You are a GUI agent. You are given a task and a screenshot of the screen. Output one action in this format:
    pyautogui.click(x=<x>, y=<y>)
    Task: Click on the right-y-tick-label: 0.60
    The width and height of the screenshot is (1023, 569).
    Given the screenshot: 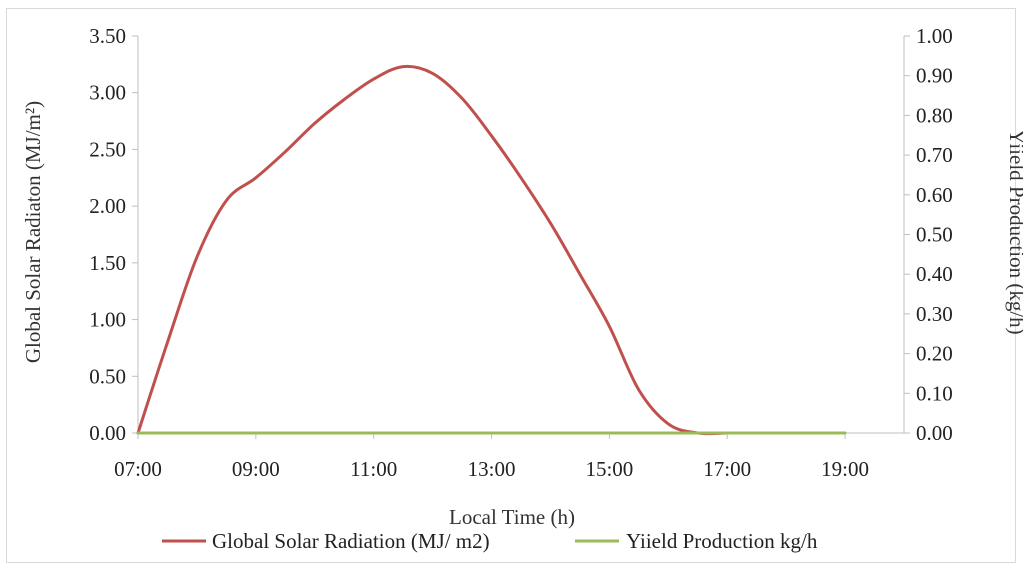 What is the action you would take?
    pyautogui.click(x=934, y=195)
    